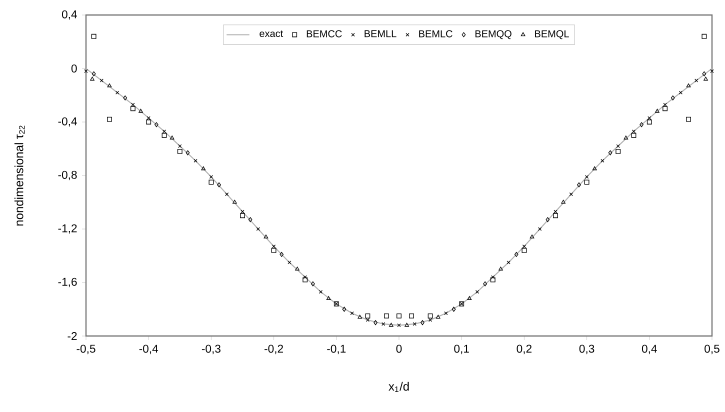 The image size is (725, 412). What do you see at coordinates (336, 349) in the screenshot?
I see `x-tick-label: -0,1` at bounding box center [336, 349].